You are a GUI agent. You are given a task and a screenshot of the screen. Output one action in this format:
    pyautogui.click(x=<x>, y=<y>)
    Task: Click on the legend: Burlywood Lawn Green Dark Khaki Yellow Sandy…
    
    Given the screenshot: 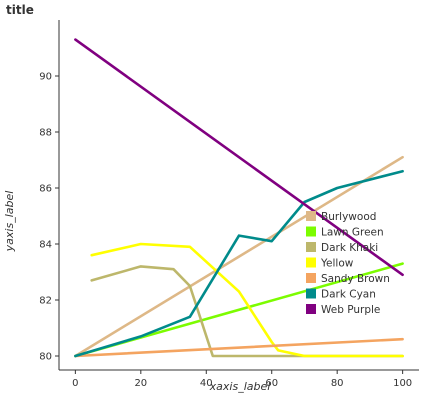 What is the action you would take?
    pyautogui.click(x=348, y=263)
    